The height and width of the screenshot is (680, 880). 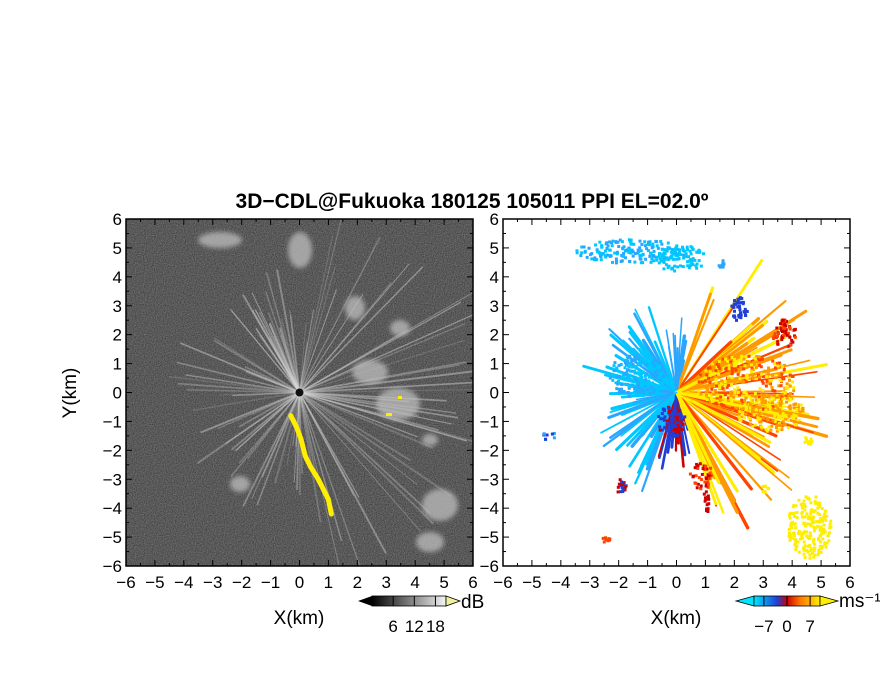 What do you see at coordinates (820, 582) in the screenshot?
I see `x-tick-label: 5` at bounding box center [820, 582].